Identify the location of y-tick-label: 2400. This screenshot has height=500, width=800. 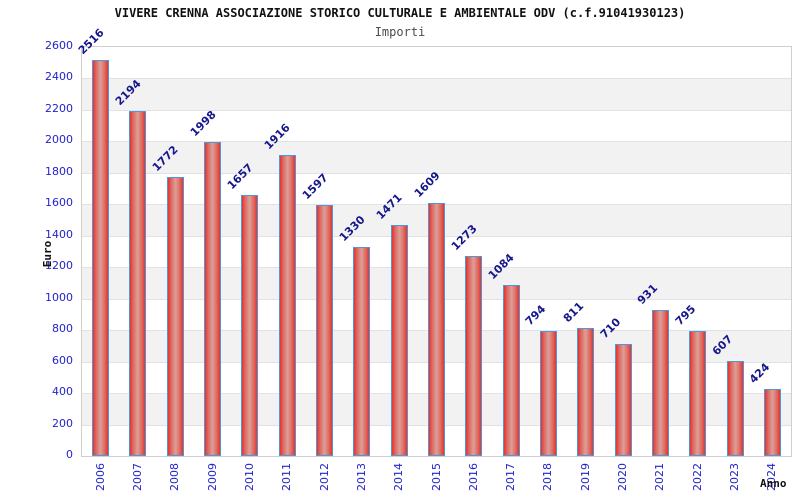
(59, 77).